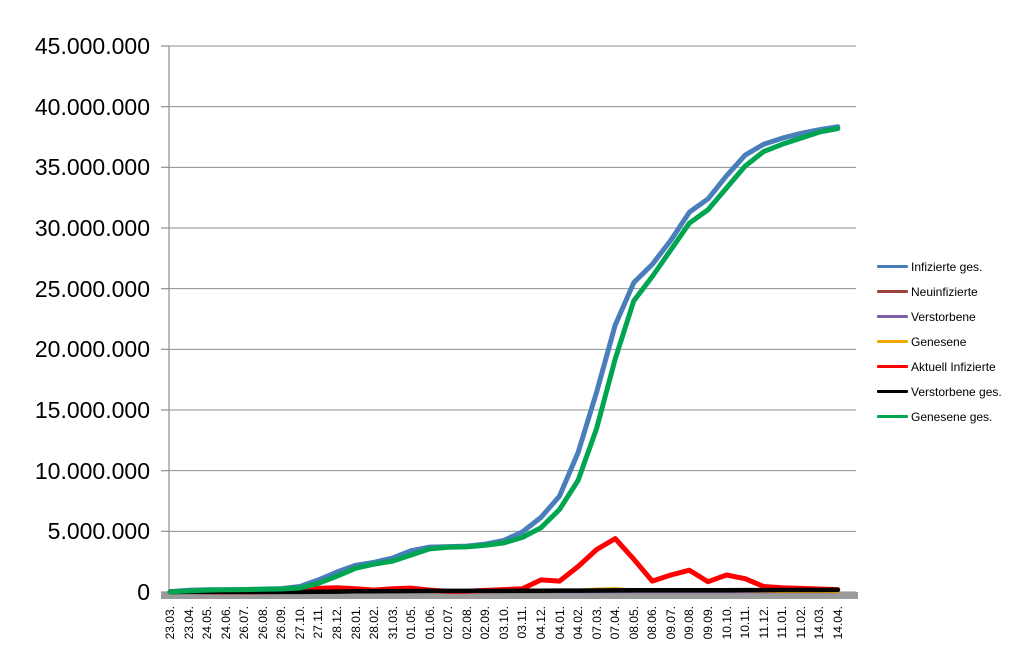  What do you see at coordinates (262, 623) in the screenshot?
I see `x-axis-label: 26.08.` at bounding box center [262, 623].